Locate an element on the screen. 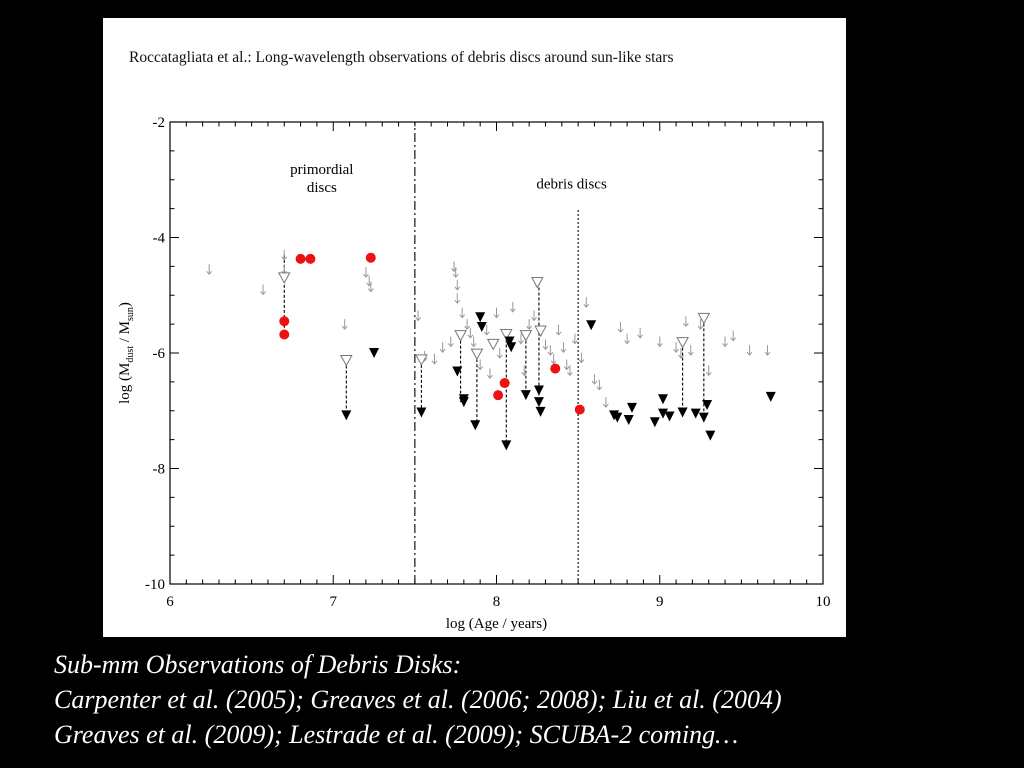  region-label-1: primordial is located at coordinates (321, 170).